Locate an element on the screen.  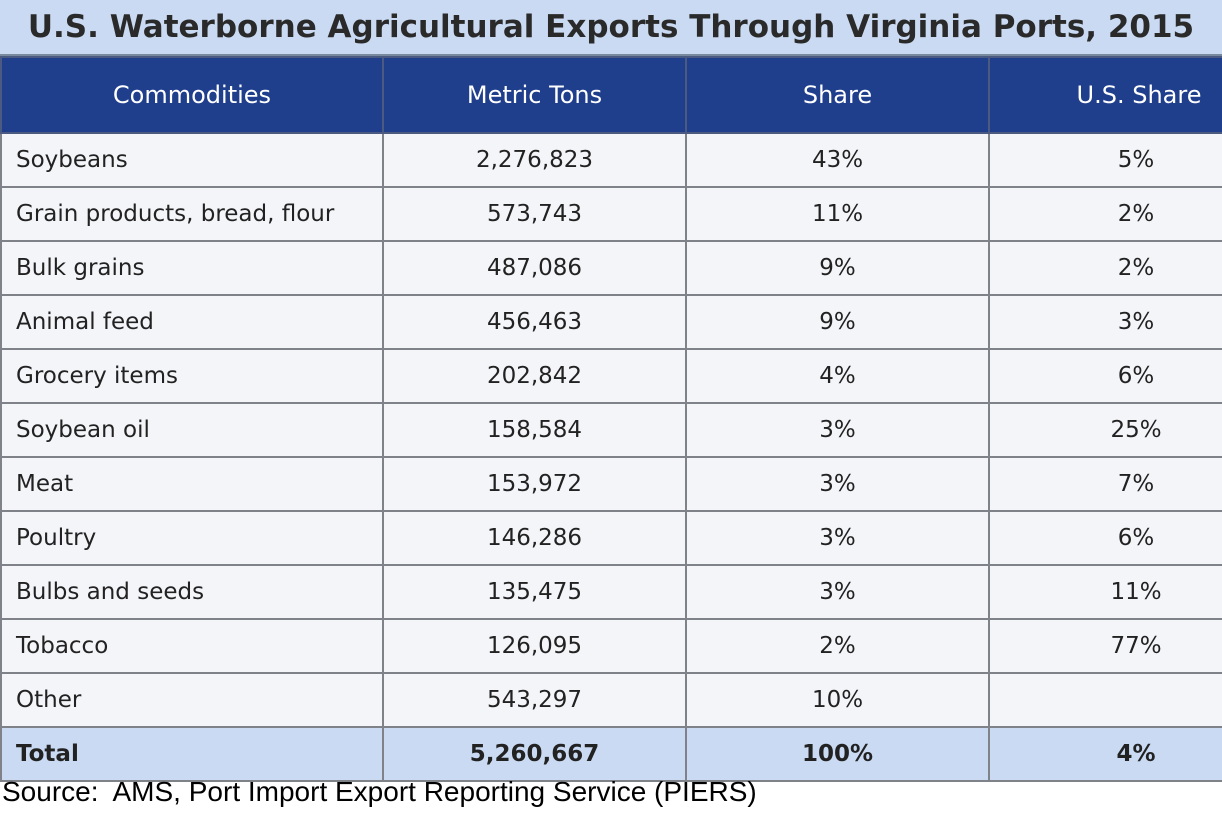
commodity-cell: Animal feed is located at coordinates (192, 322).